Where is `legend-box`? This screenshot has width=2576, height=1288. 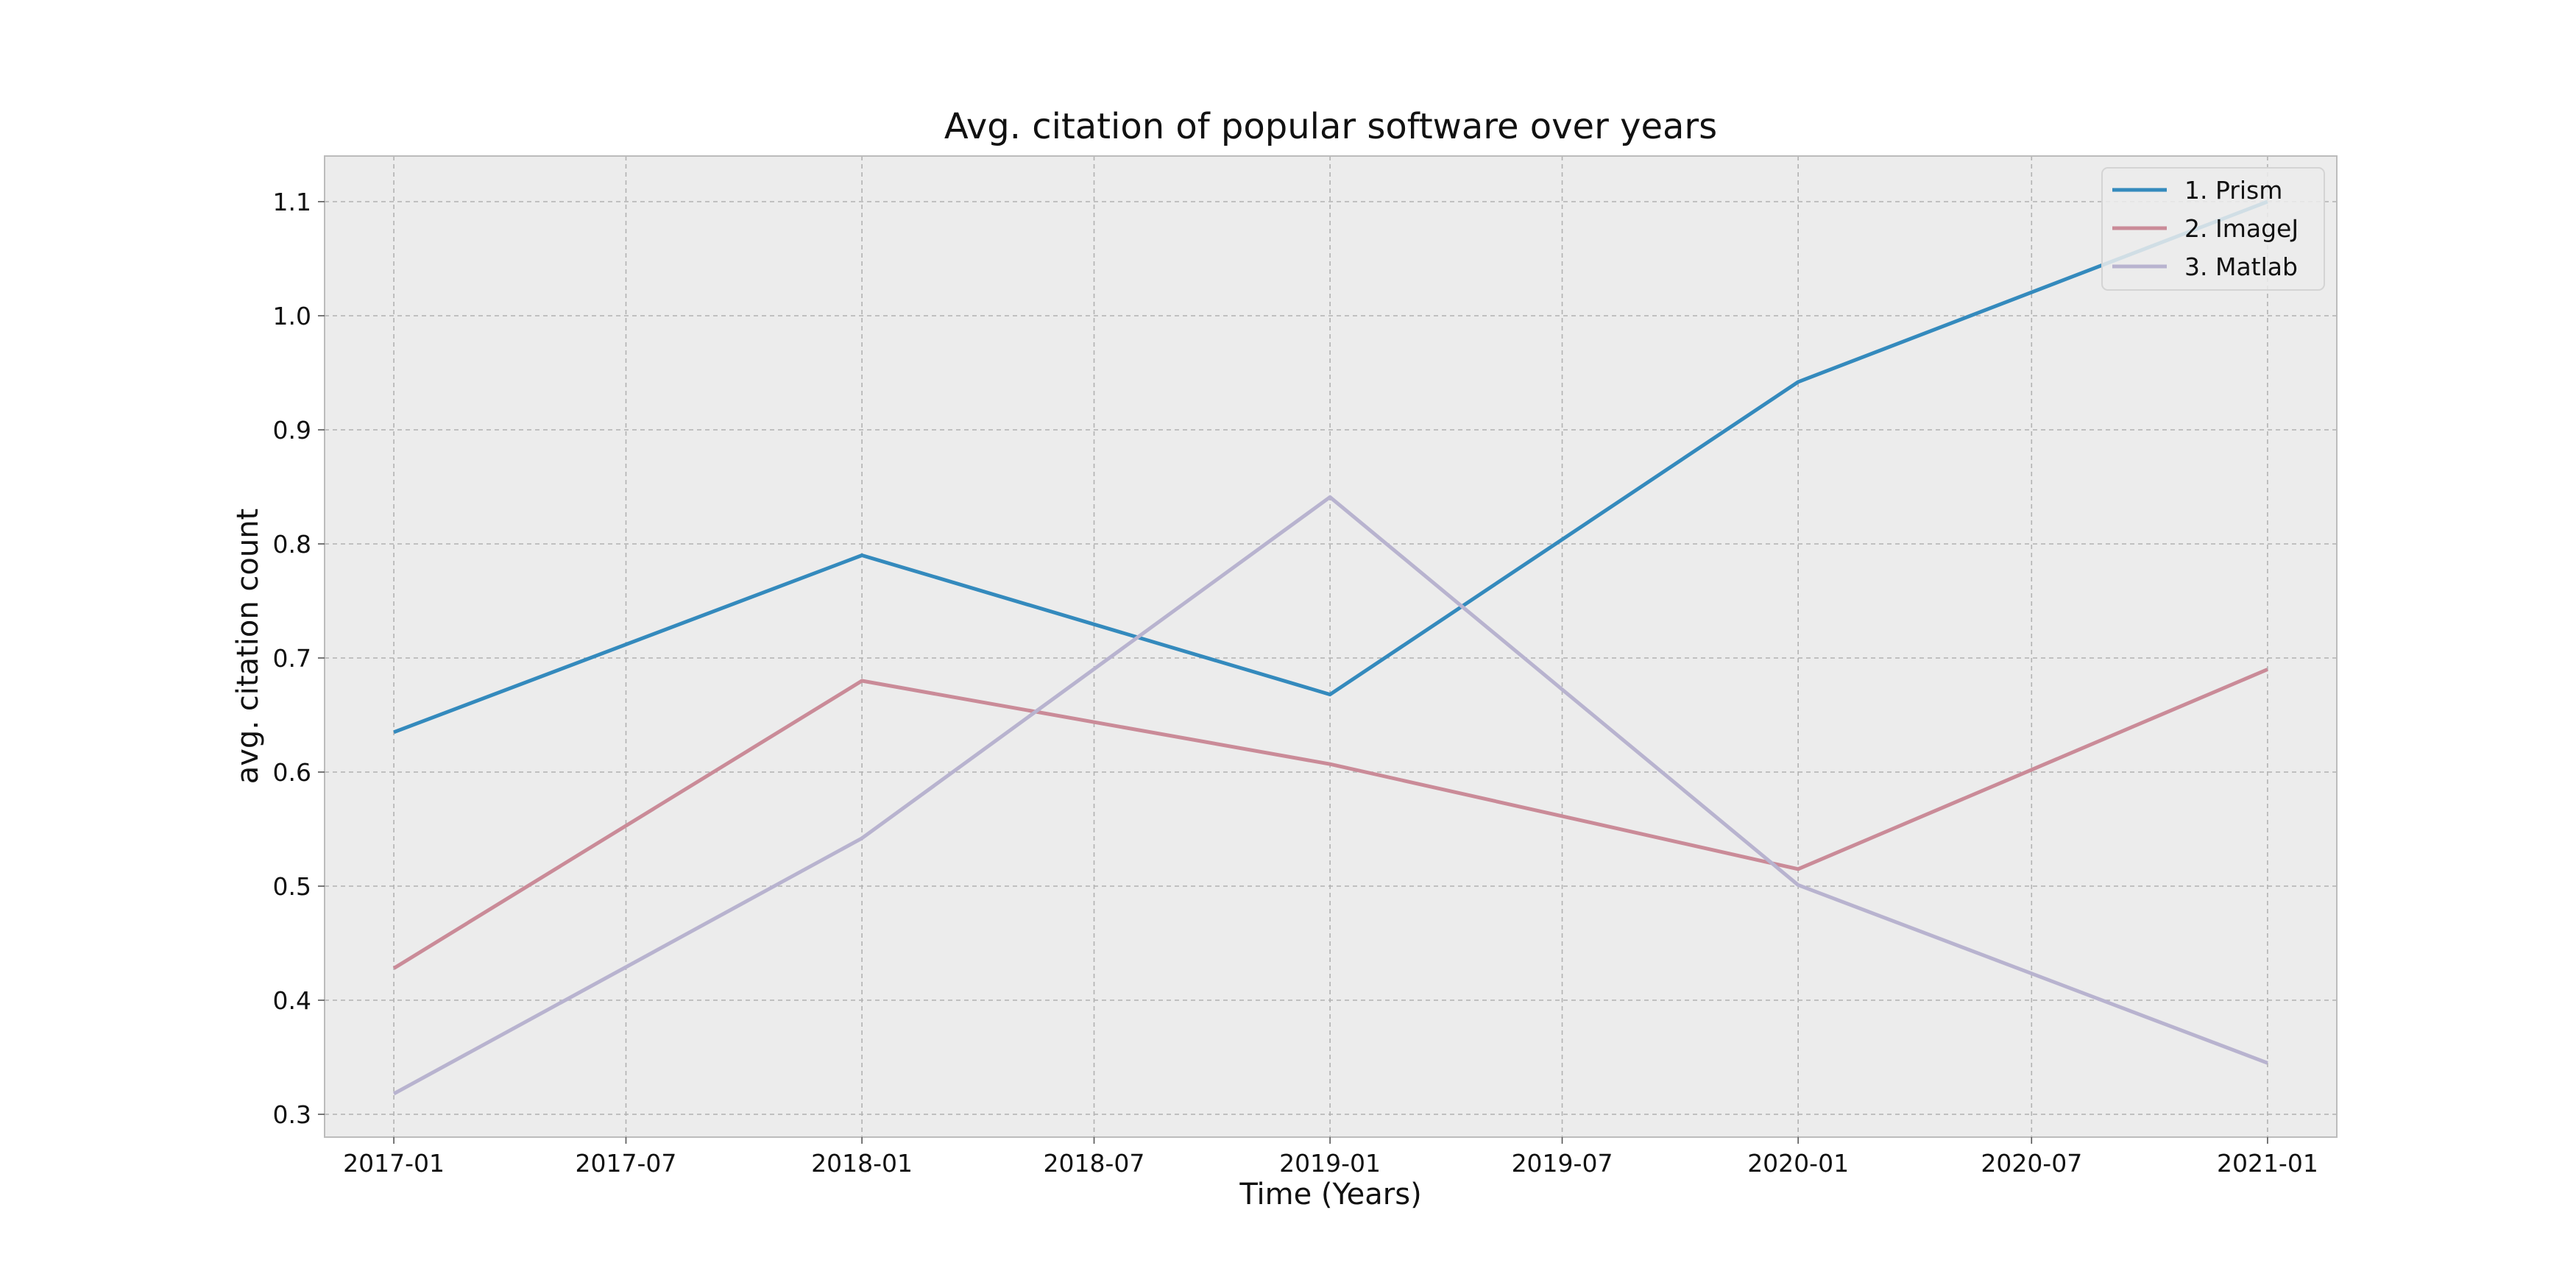 legend-box is located at coordinates (2213, 229).